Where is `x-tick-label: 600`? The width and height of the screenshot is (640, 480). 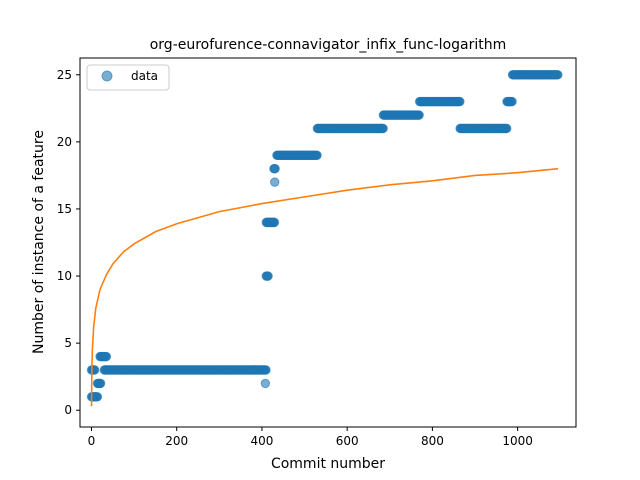
x-tick-label: 600 is located at coordinates (347, 441).